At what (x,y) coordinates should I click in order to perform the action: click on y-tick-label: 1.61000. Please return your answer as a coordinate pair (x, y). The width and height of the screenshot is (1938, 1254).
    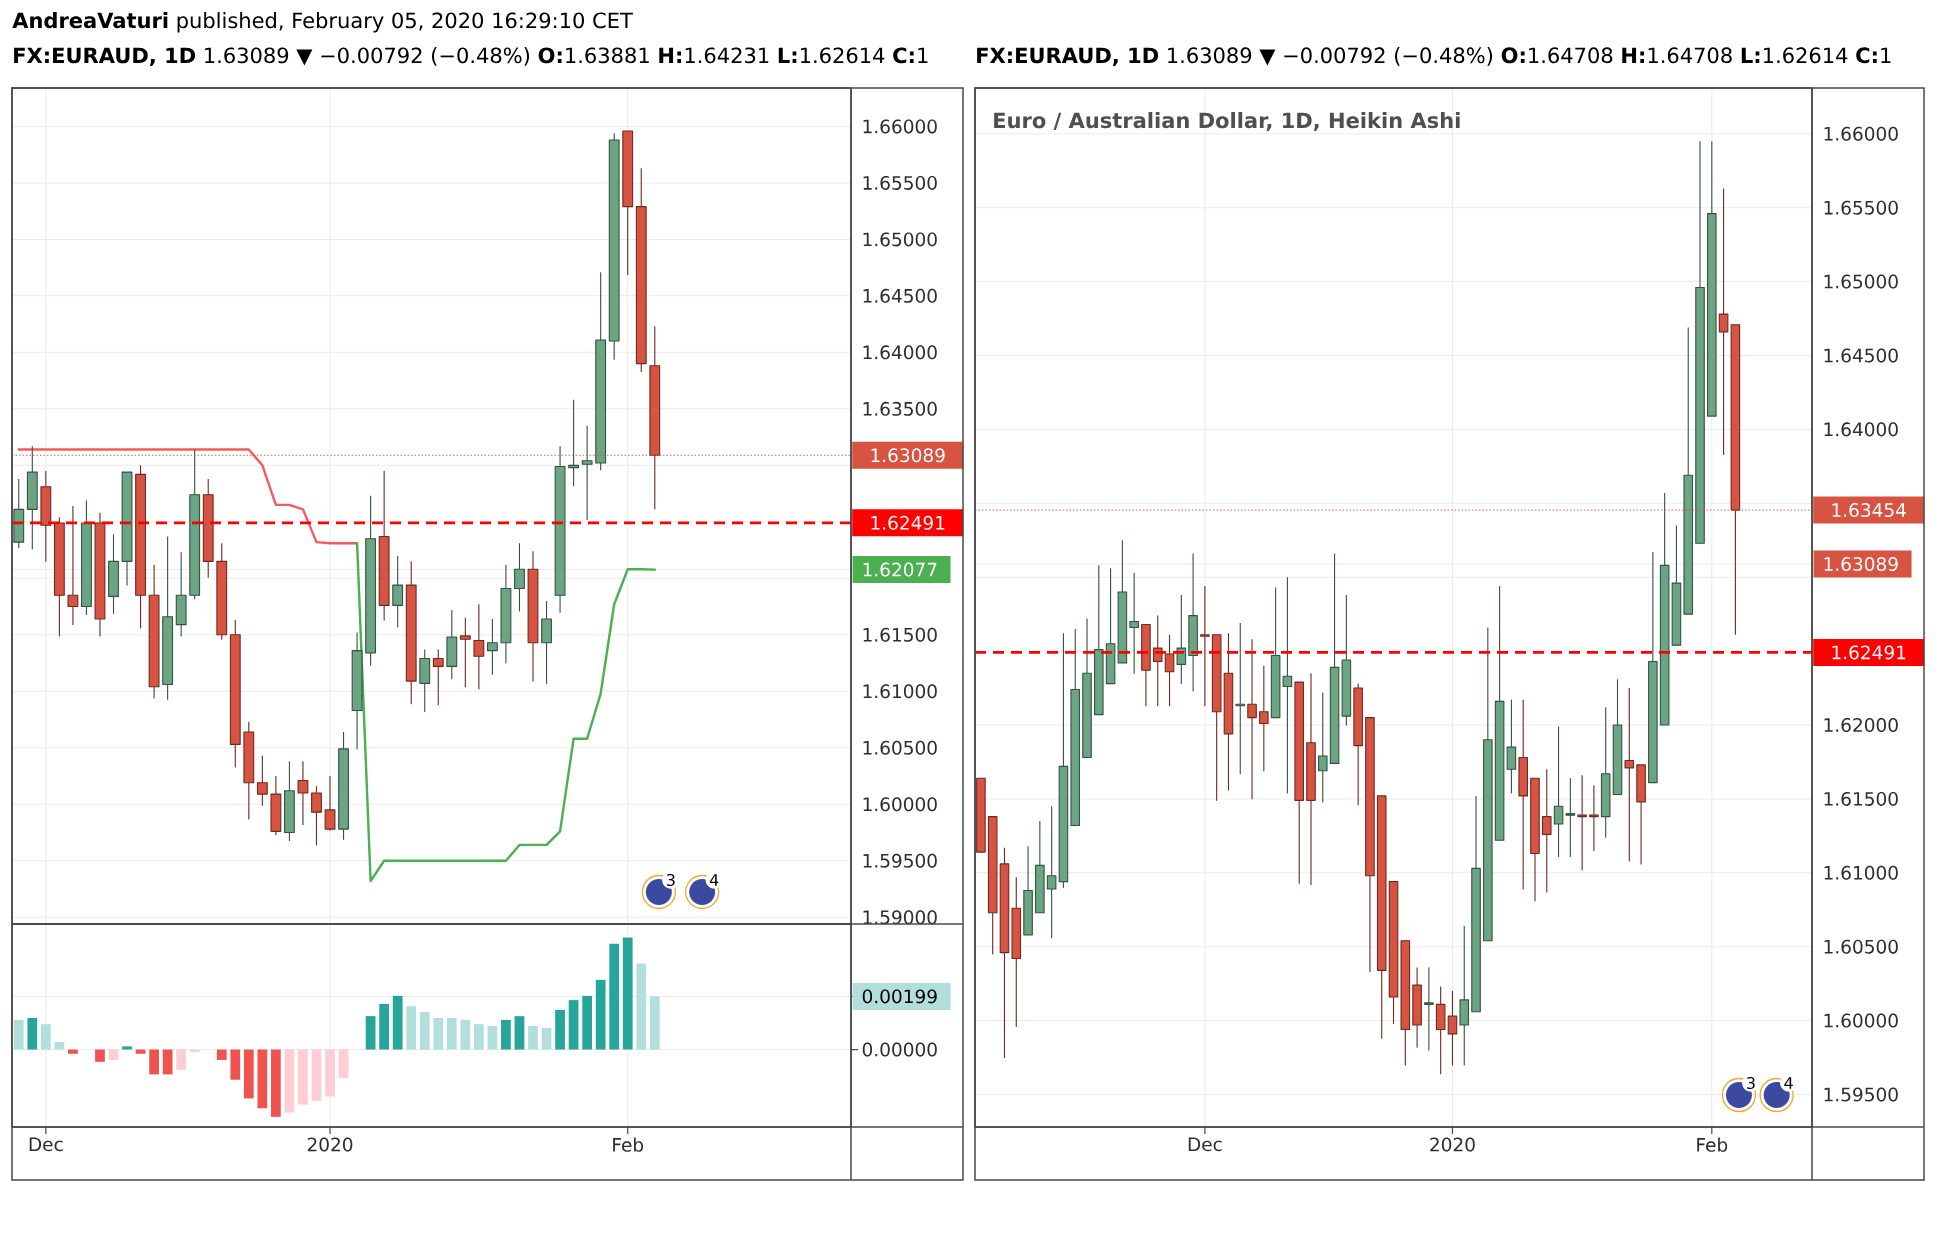
    Looking at the image, I should click on (1861, 872).